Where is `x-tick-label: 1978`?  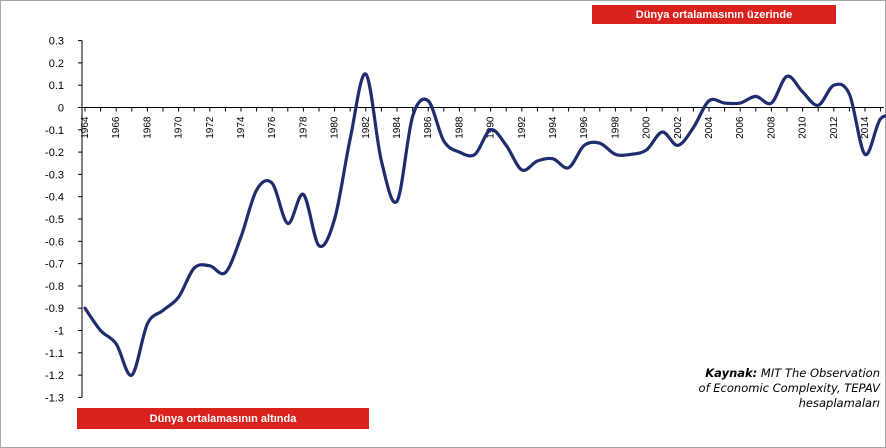
x-tick-label: 1978 is located at coordinates (303, 127).